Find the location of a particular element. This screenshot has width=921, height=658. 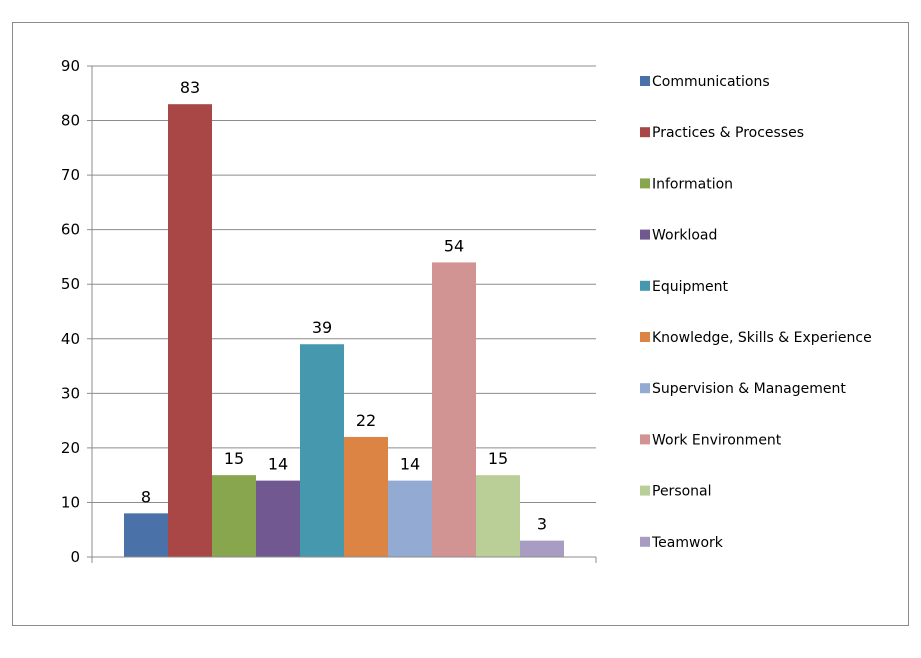

legend-label: Work Environment is located at coordinates (717, 440).